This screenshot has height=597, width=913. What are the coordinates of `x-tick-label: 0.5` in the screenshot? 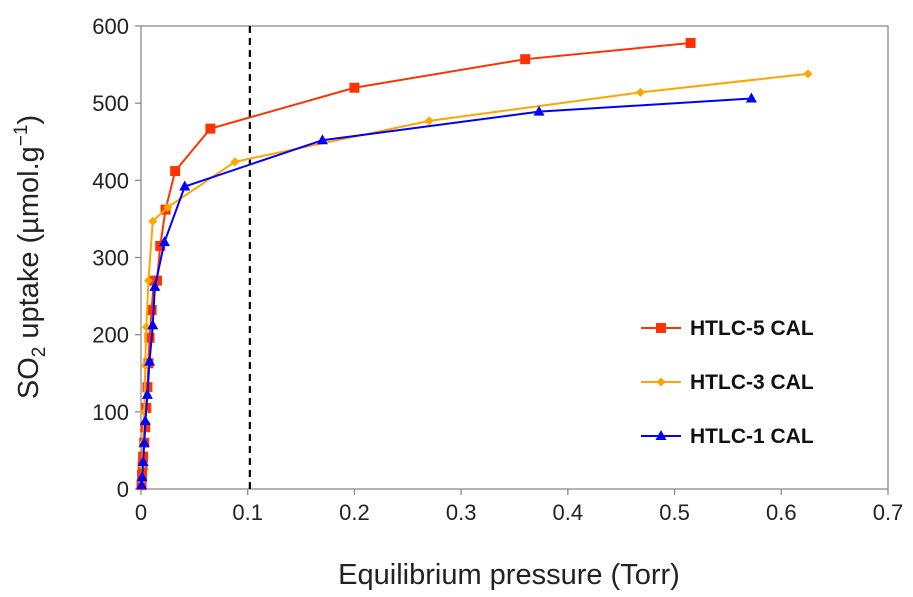 It's located at (674, 512).